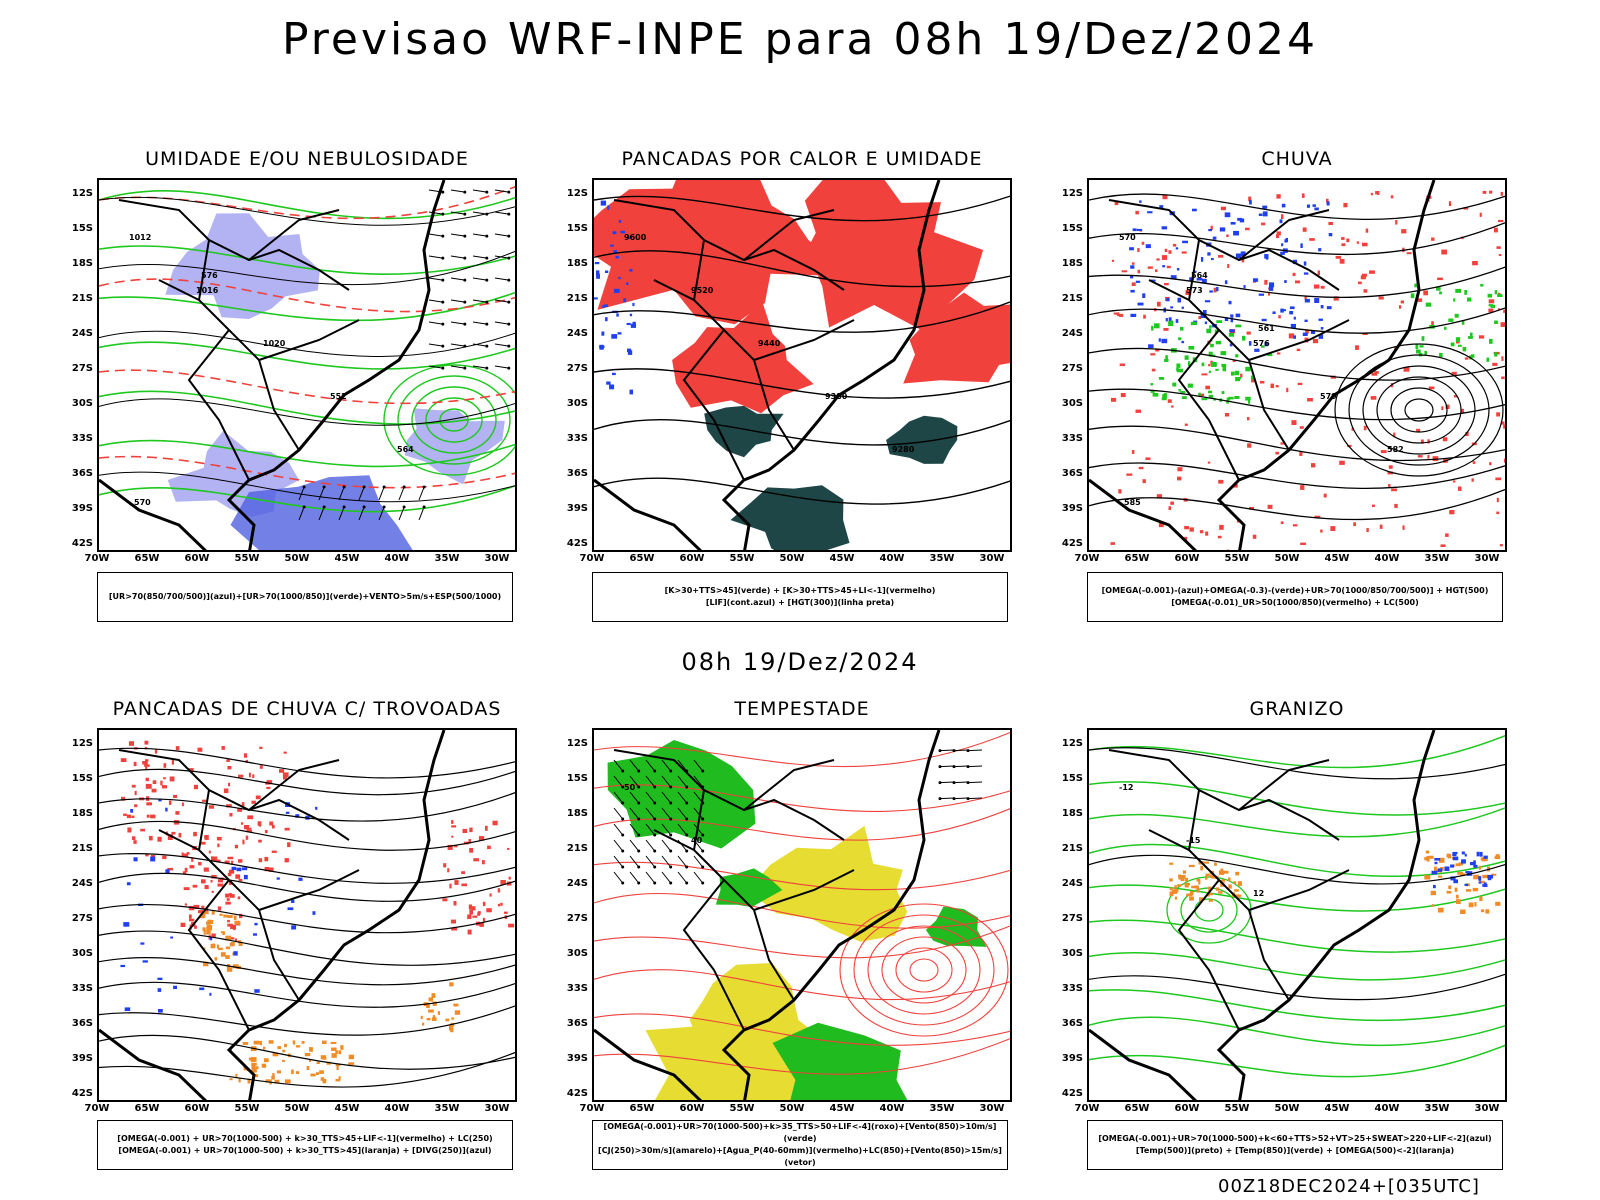  Describe the element at coordinates (272, 365) in the screenshot. I see `coastline` at that location.